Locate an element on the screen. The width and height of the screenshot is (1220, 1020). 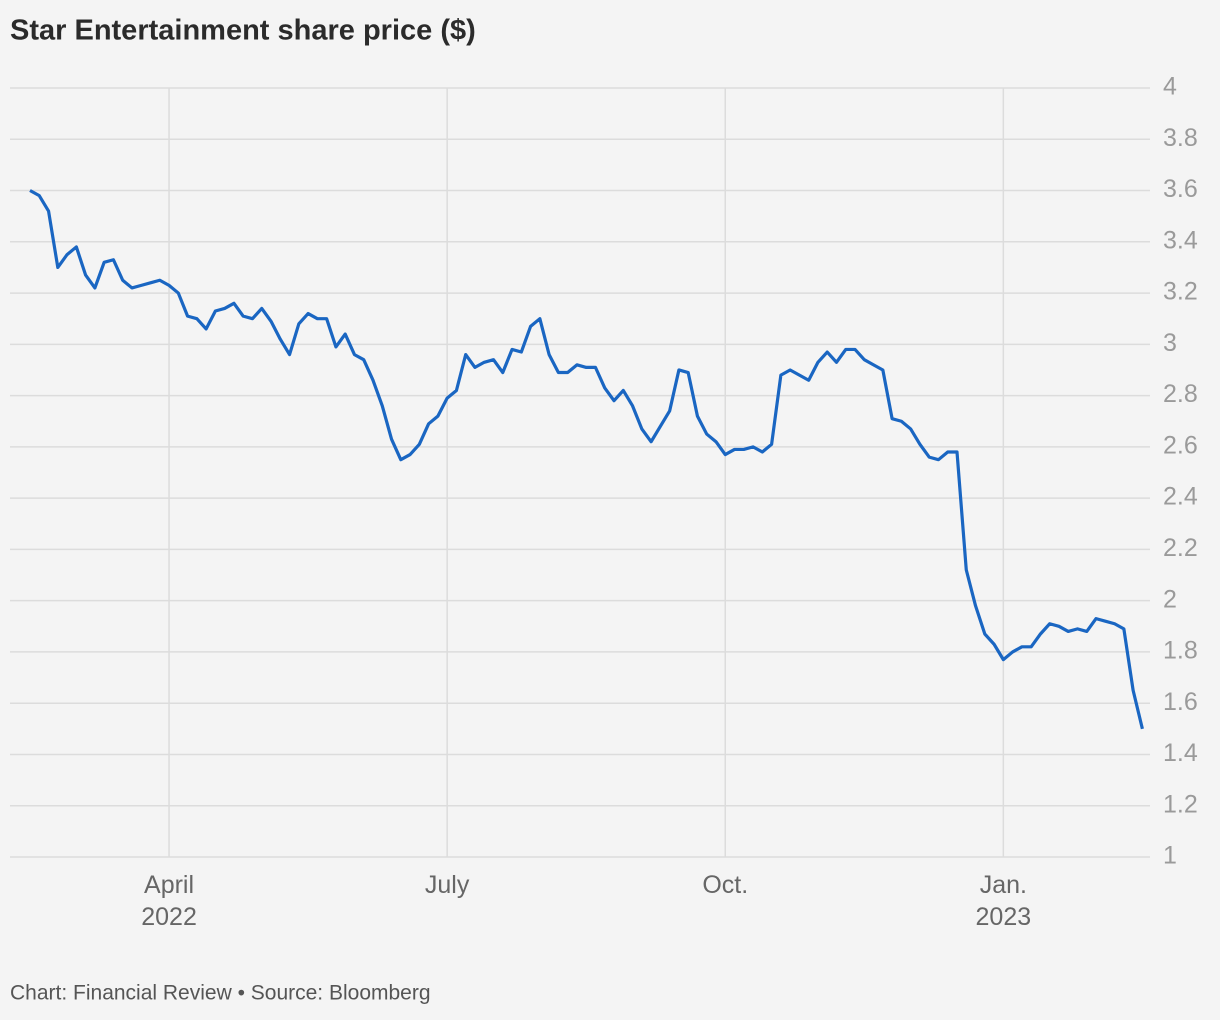
x-tick-label: Jan. 2023 is located at coordinates (1004, 901).